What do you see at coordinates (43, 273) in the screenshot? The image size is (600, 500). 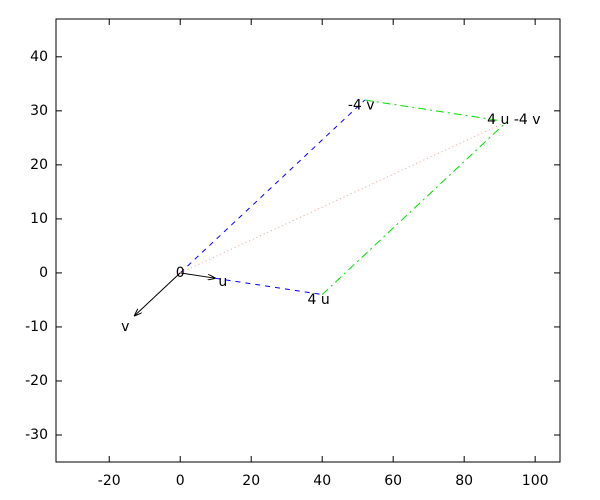 I see `y-tick-label: 0` at bounding box center [43, 273].